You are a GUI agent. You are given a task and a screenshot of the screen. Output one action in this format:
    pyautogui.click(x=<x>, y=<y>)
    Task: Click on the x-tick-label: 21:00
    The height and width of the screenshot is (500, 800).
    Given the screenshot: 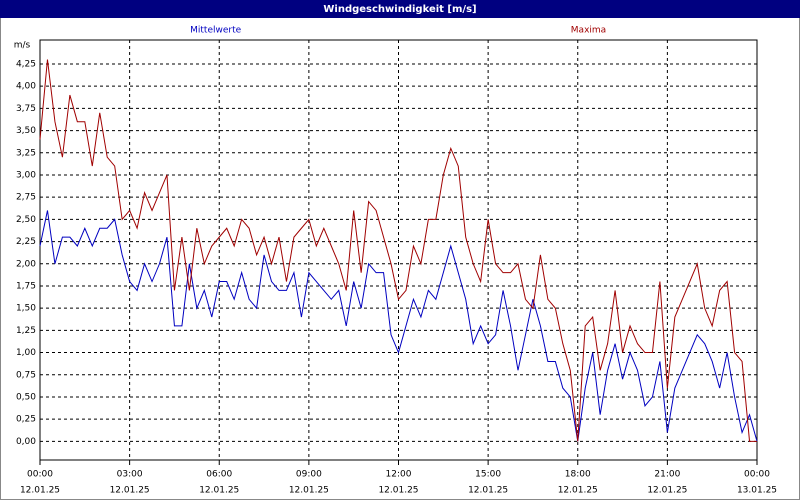 What is the action you would take?
    pyautogui.click(x=667, y=475)
    